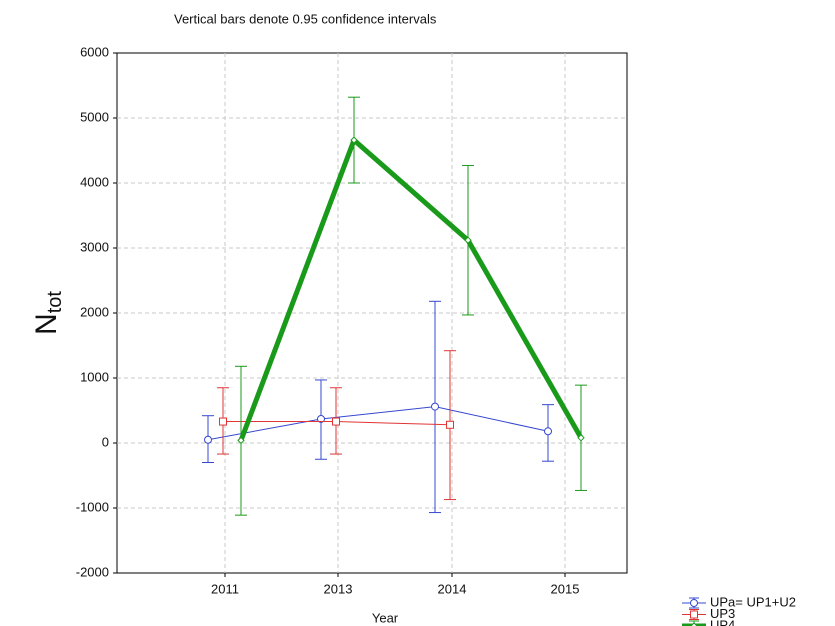  I want to click on y-tick-label: 6000, so click(94, 51).